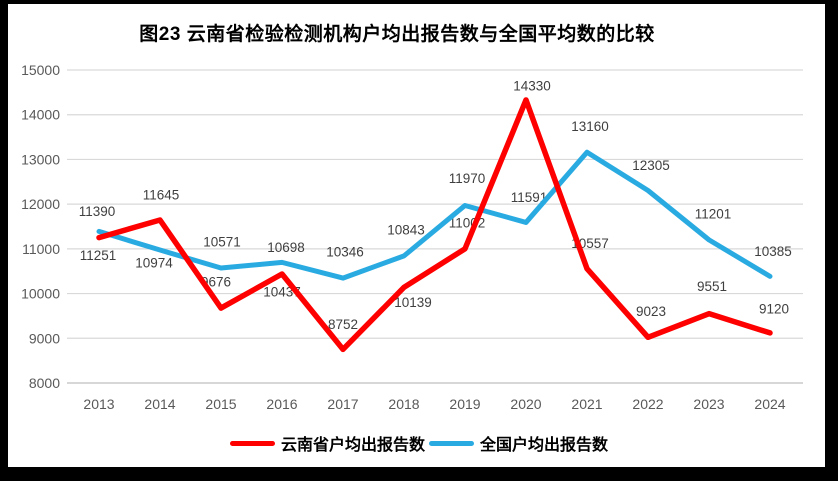 The height and width of the screenshot is (481, 838). I want to click on x-axis-tick-label: 2014, so click(159, 404).